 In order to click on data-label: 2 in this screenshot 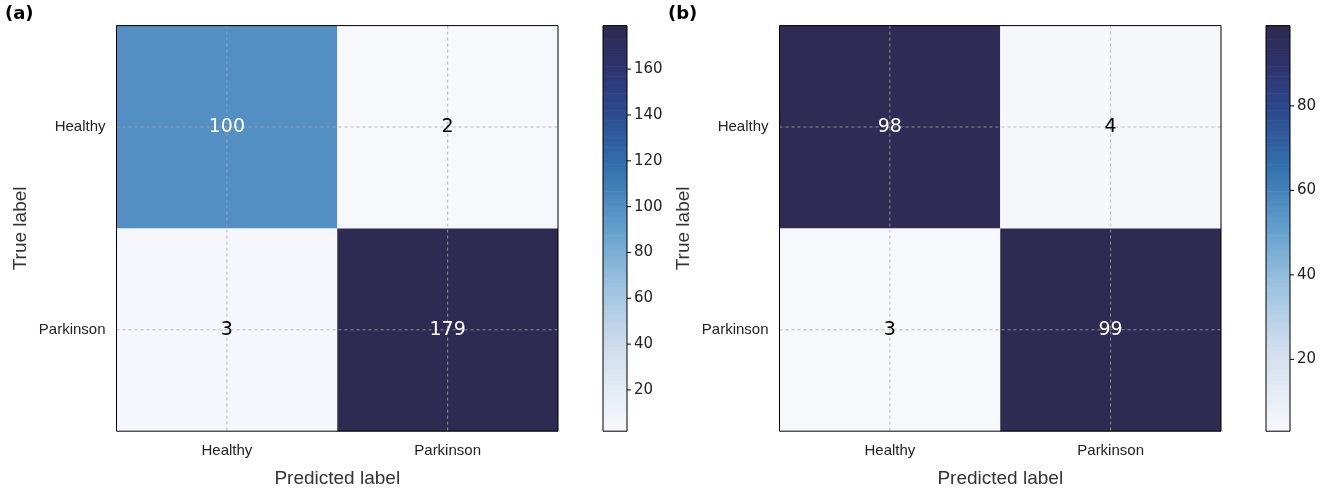, I will do `click(447, 124)`.